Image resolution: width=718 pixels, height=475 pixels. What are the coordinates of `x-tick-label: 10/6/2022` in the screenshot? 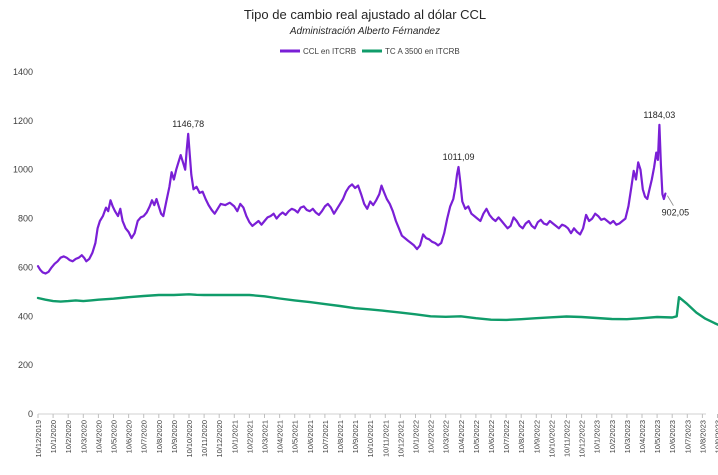 It's located at (491, 436).